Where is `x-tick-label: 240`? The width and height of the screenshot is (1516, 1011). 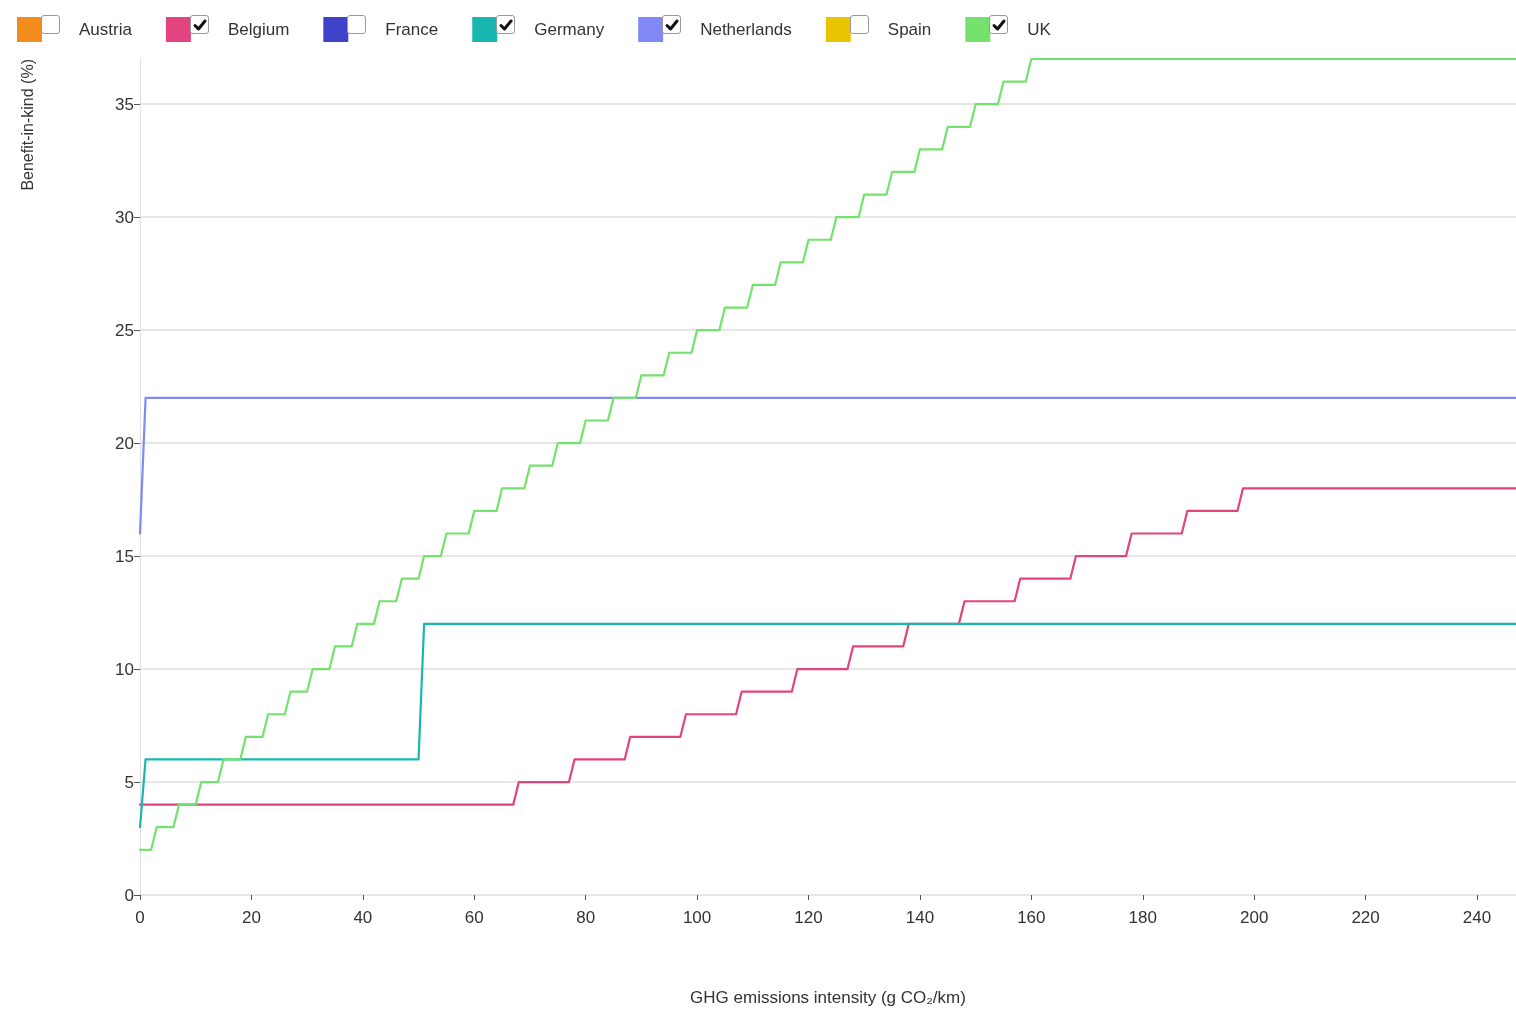 x-tick-label: 240 is located at coordinates (1477, 917).